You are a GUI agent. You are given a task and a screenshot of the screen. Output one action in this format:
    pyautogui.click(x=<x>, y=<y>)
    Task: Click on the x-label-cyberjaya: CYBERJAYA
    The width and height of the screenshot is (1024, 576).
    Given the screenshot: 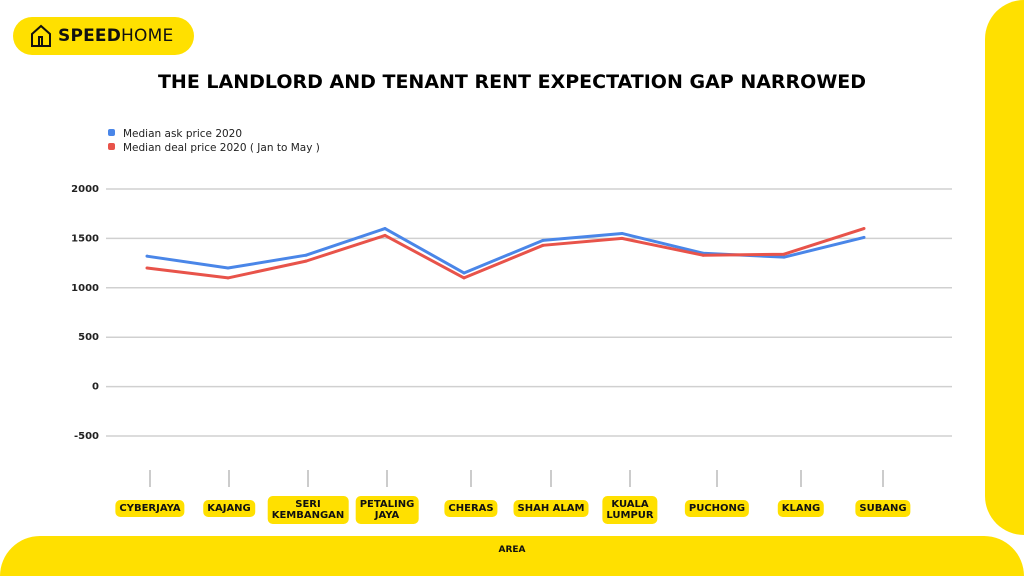 What is the action you would take?
    pyautogui.click(x=150, y=508)
    